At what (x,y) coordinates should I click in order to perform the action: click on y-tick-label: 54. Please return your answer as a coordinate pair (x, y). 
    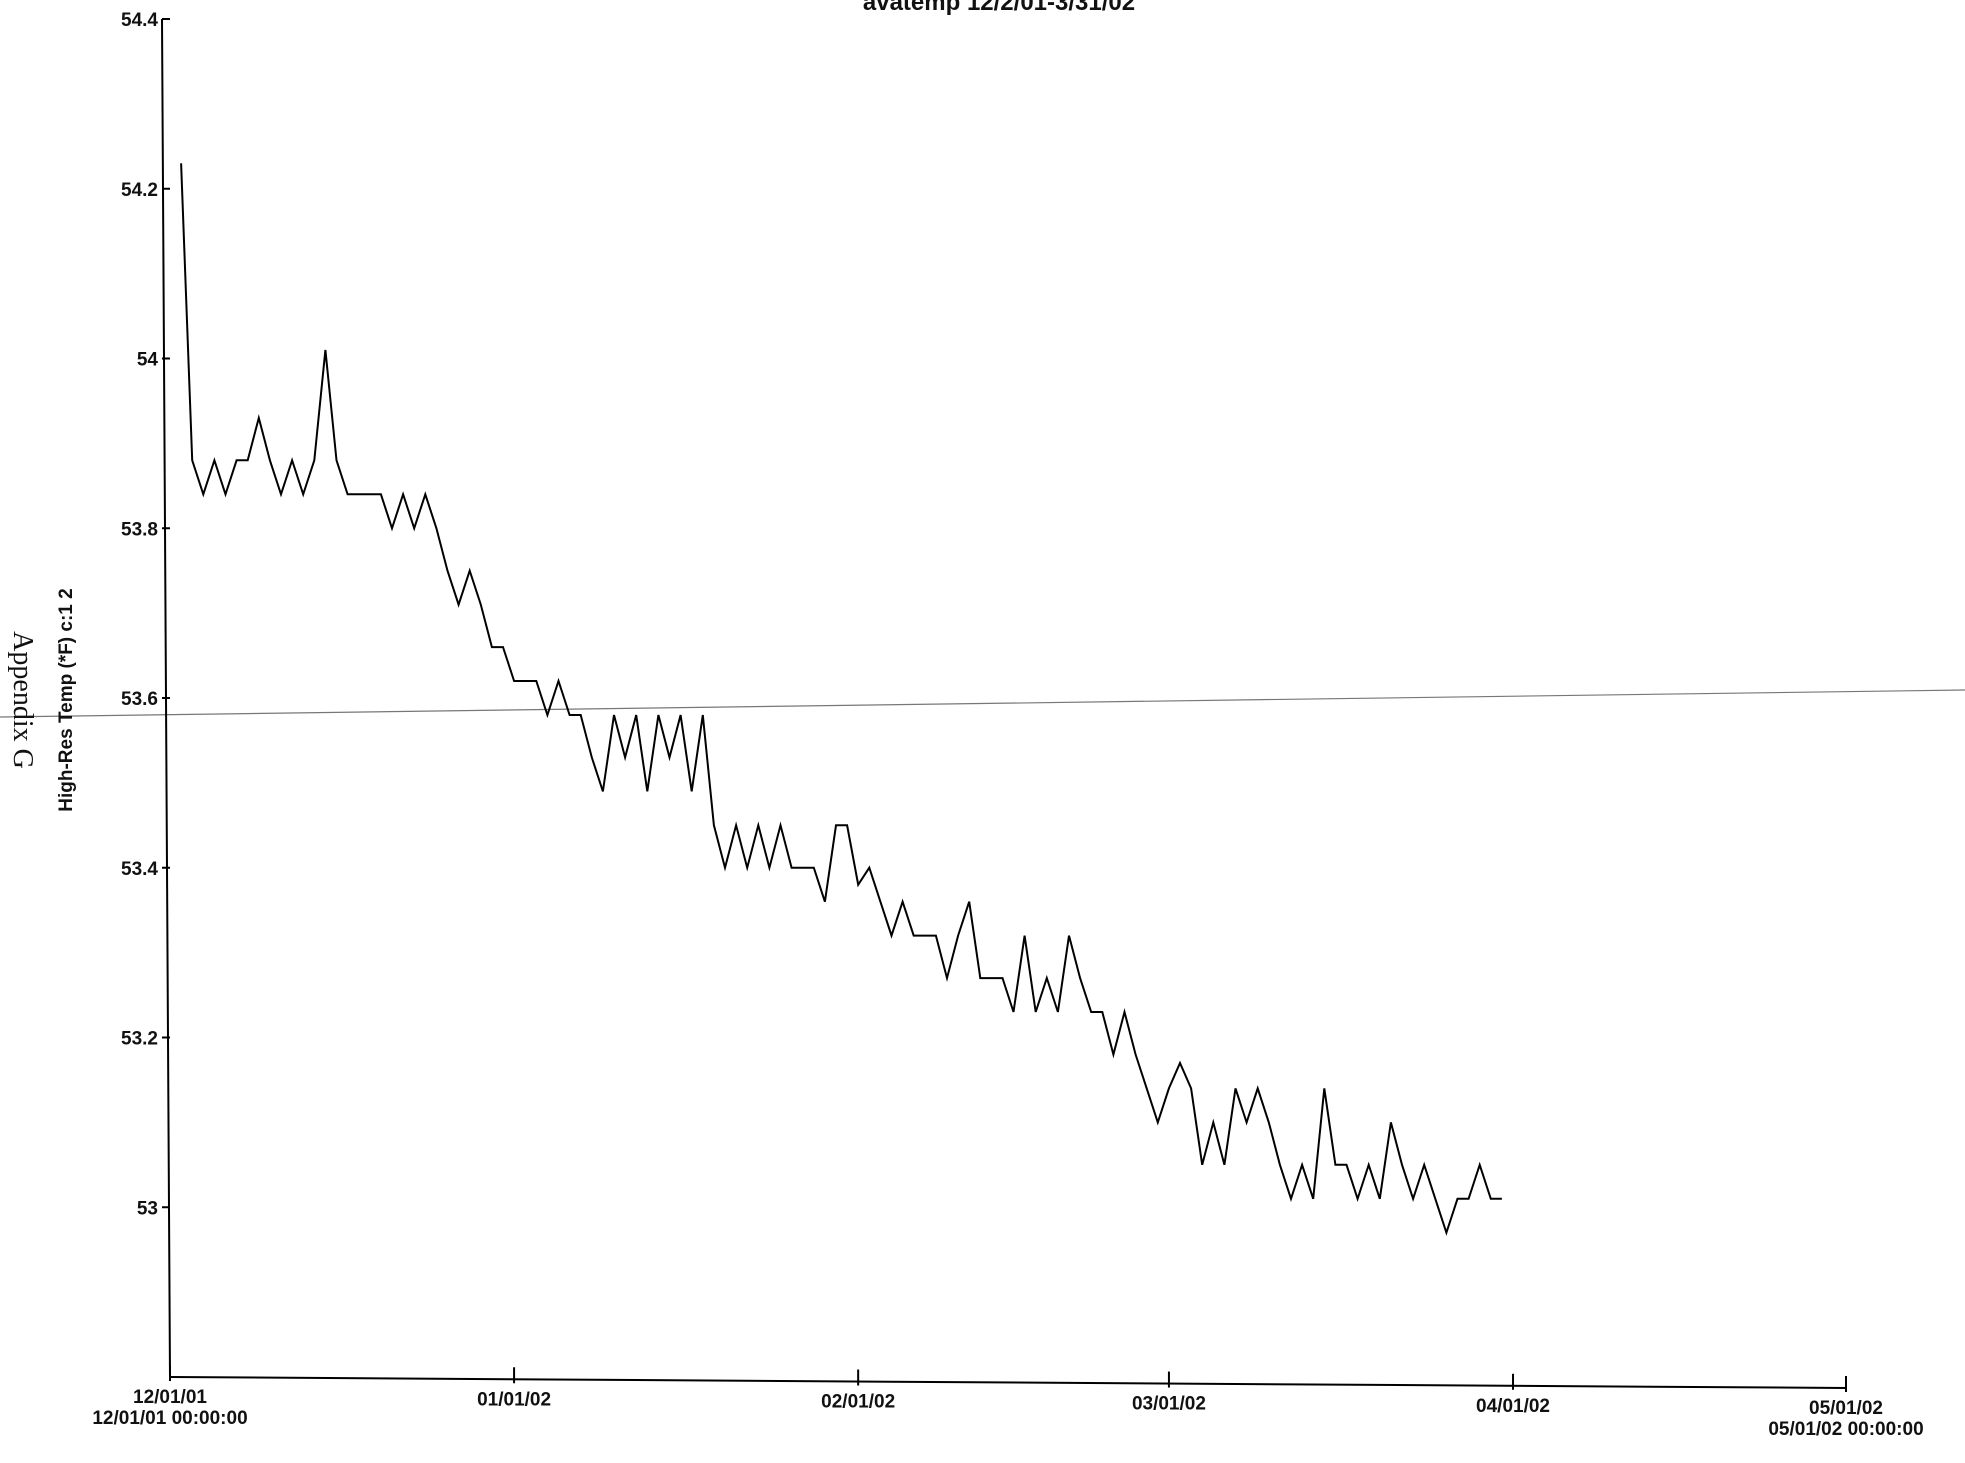
    Looking at the image, I should click on (148, 360).